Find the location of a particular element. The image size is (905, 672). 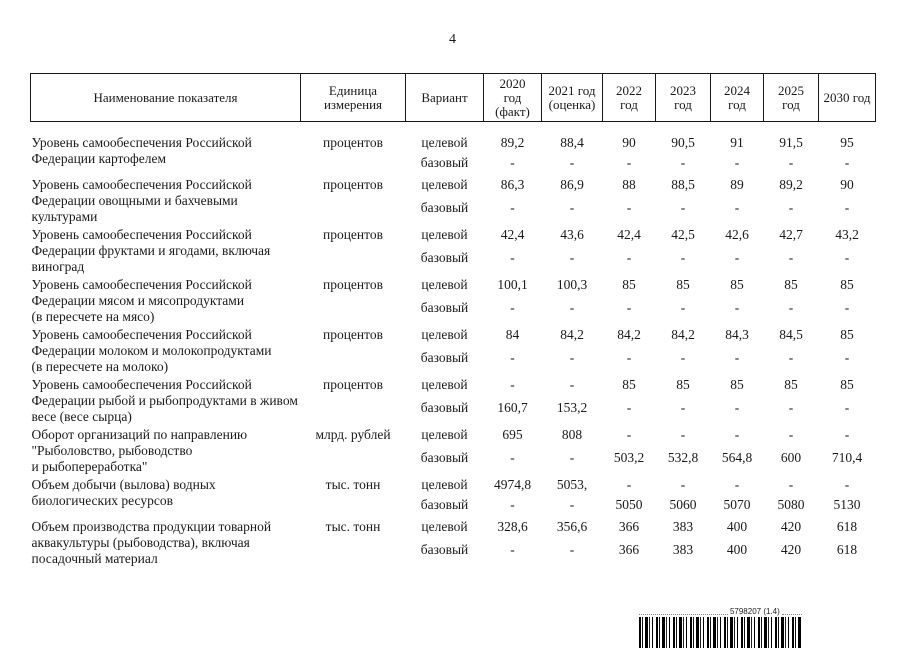

value-cell: 420 is located at coordinates (791, 550).